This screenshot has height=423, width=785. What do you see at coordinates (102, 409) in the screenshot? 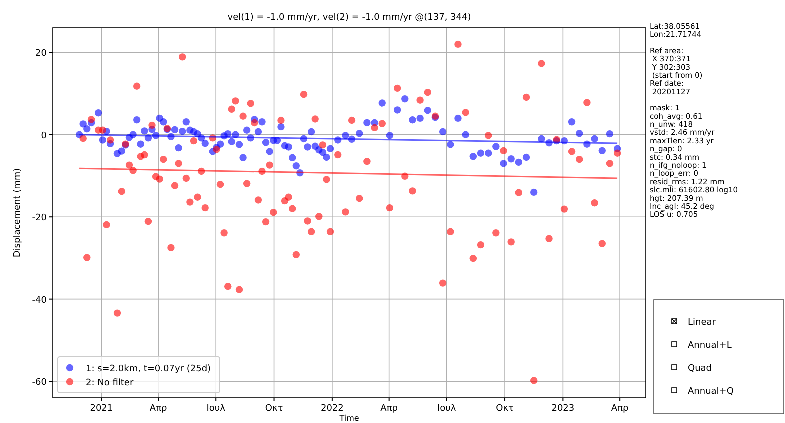
I see `x-tick-label: 2021` at bounding box center [102, 409].